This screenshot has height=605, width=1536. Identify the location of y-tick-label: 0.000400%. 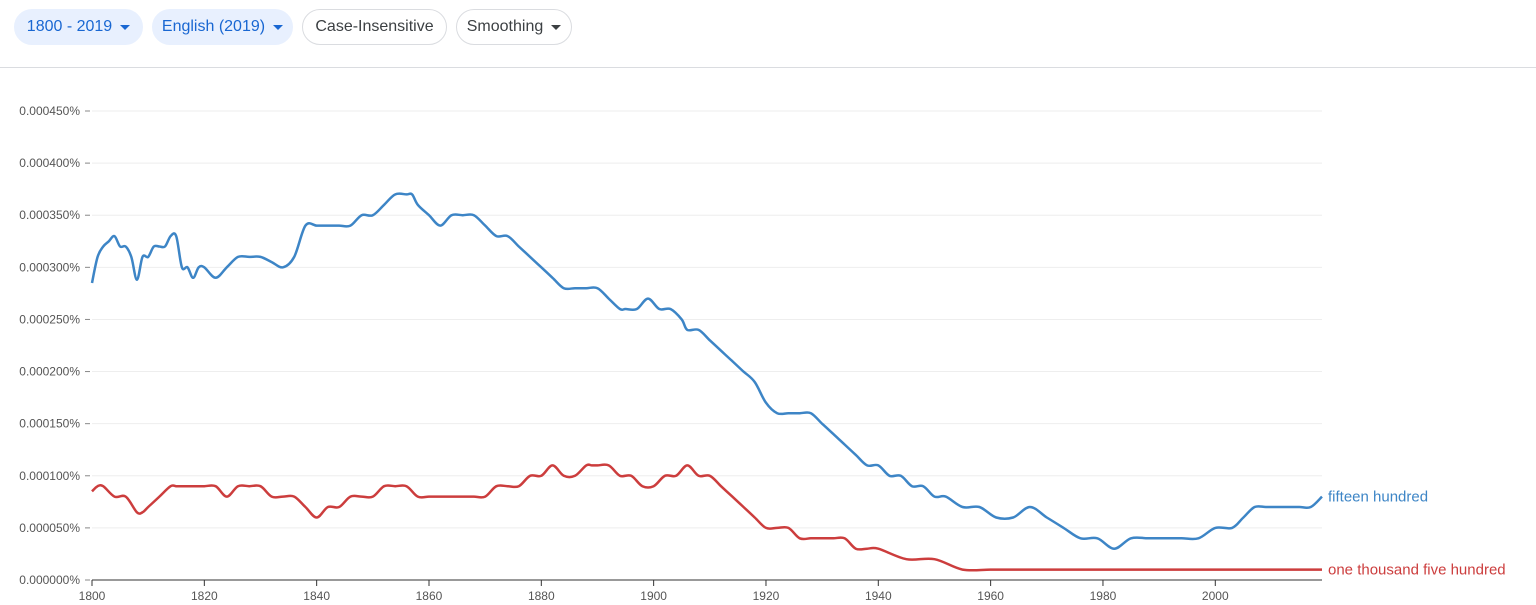
(49, 163).